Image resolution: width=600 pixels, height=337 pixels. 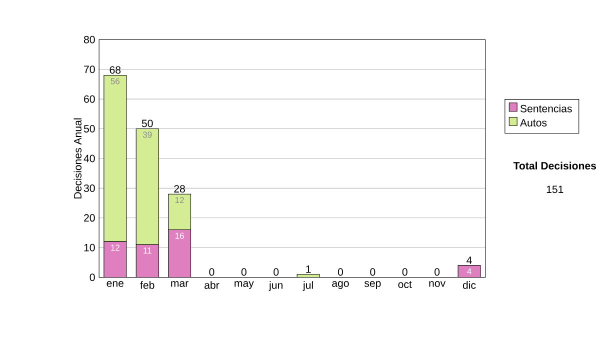 What do you see at coordinates (307, 286) in the screenshot?
I see `x-tick-label: jul` at bounding box center [307, 286].